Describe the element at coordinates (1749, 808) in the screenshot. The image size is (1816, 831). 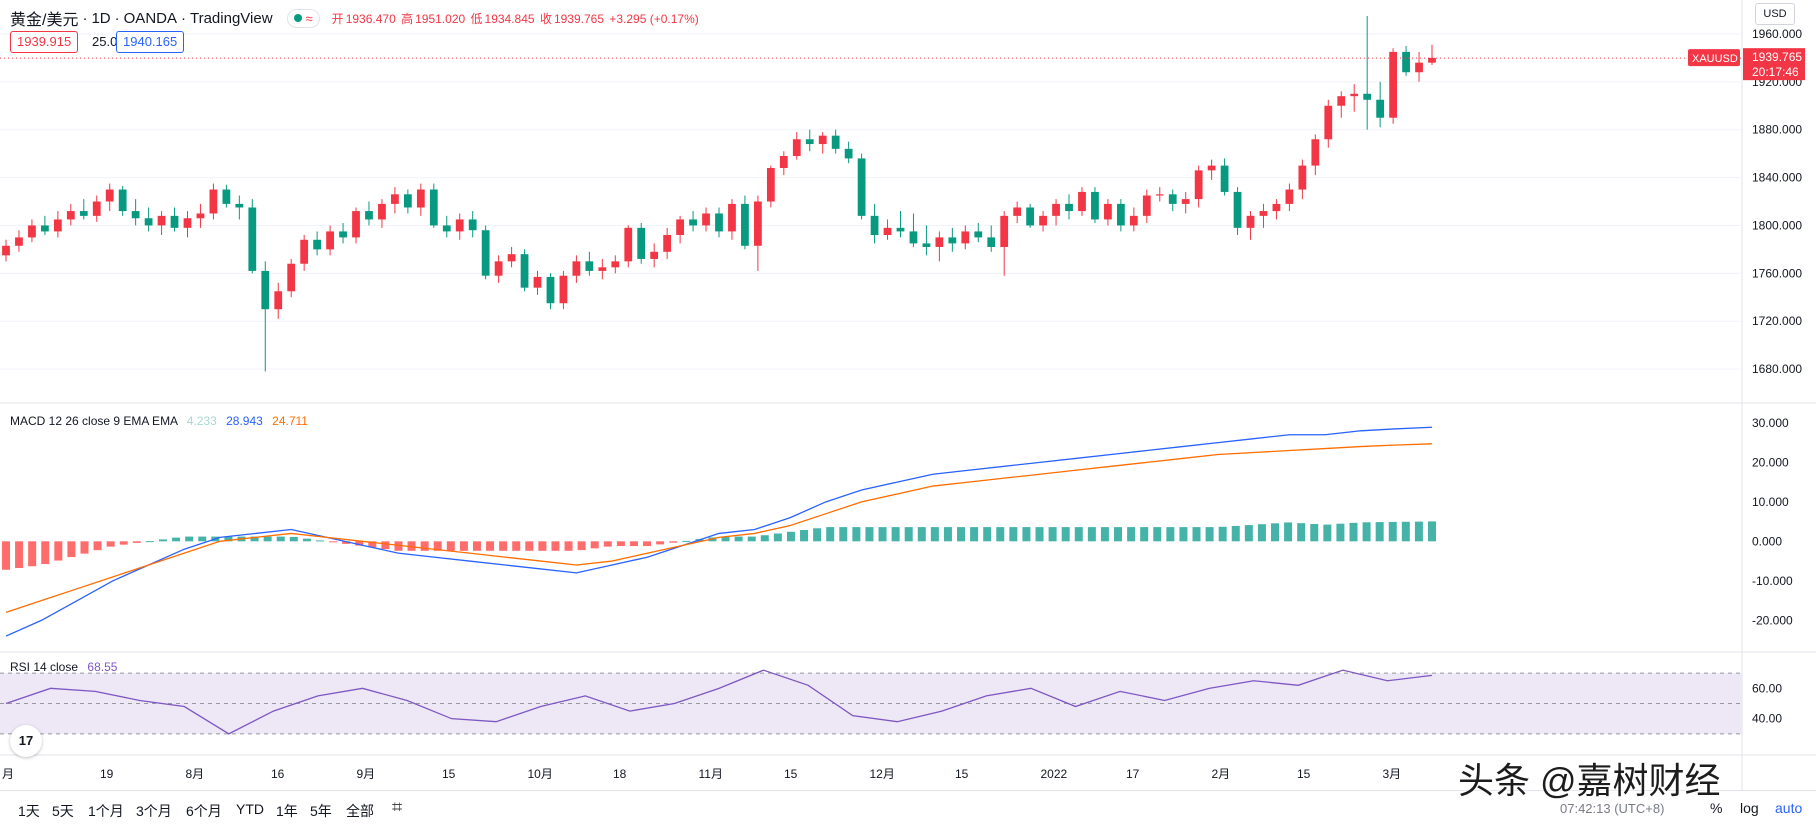
I see `log-scale-button: log` at that location.